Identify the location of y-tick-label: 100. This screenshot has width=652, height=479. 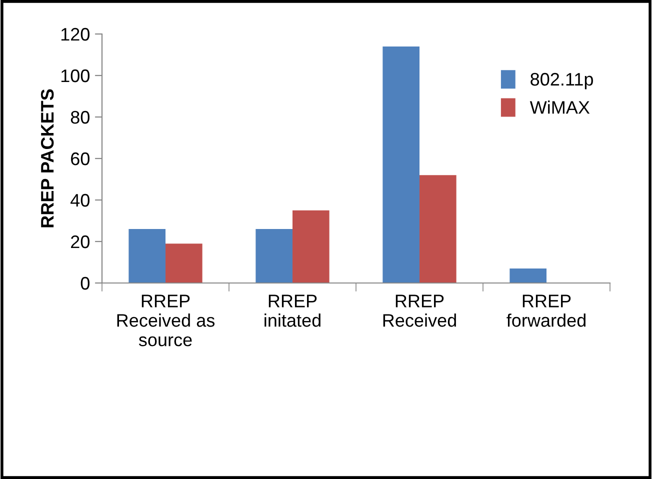
(75, 75).